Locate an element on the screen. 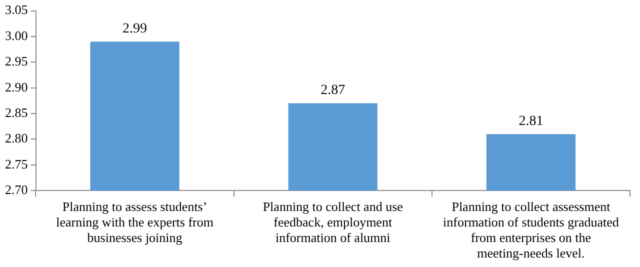 This screenshot has height=267, width=640. data-label: 2.87 is located at coordinates (333, 90).